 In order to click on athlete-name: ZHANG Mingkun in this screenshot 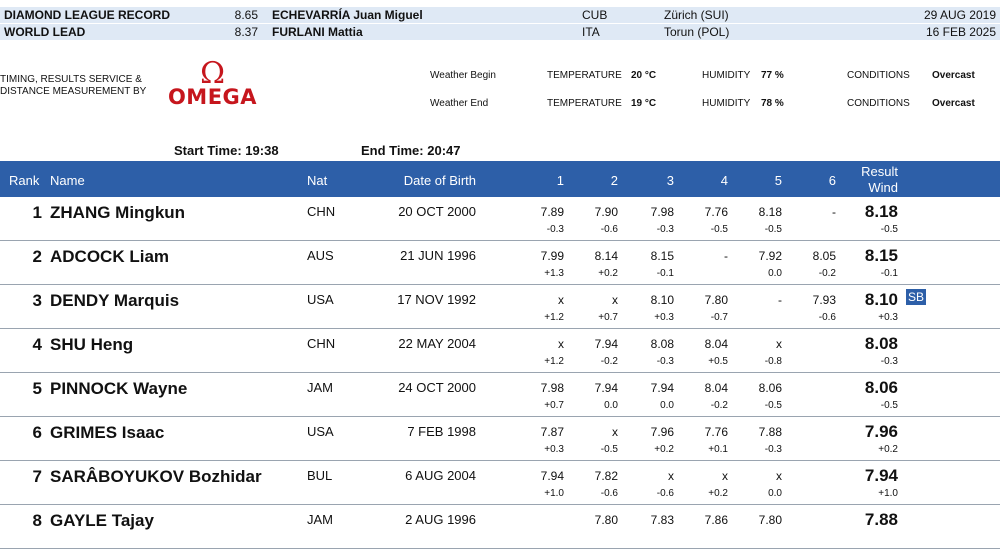, I will do `click(118, 212)`.